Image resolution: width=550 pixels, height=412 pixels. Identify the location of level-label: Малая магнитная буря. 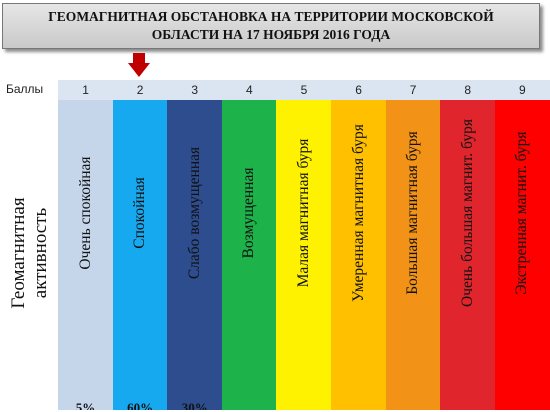
(303, 213).